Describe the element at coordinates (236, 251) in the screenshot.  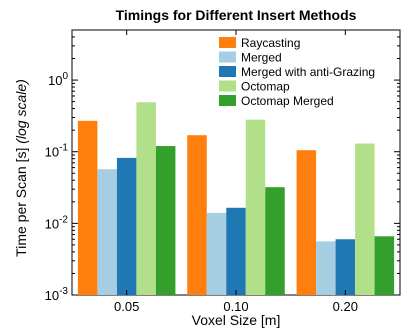
I see `bar-merged-with-anti-grazing-0.10` at that location.